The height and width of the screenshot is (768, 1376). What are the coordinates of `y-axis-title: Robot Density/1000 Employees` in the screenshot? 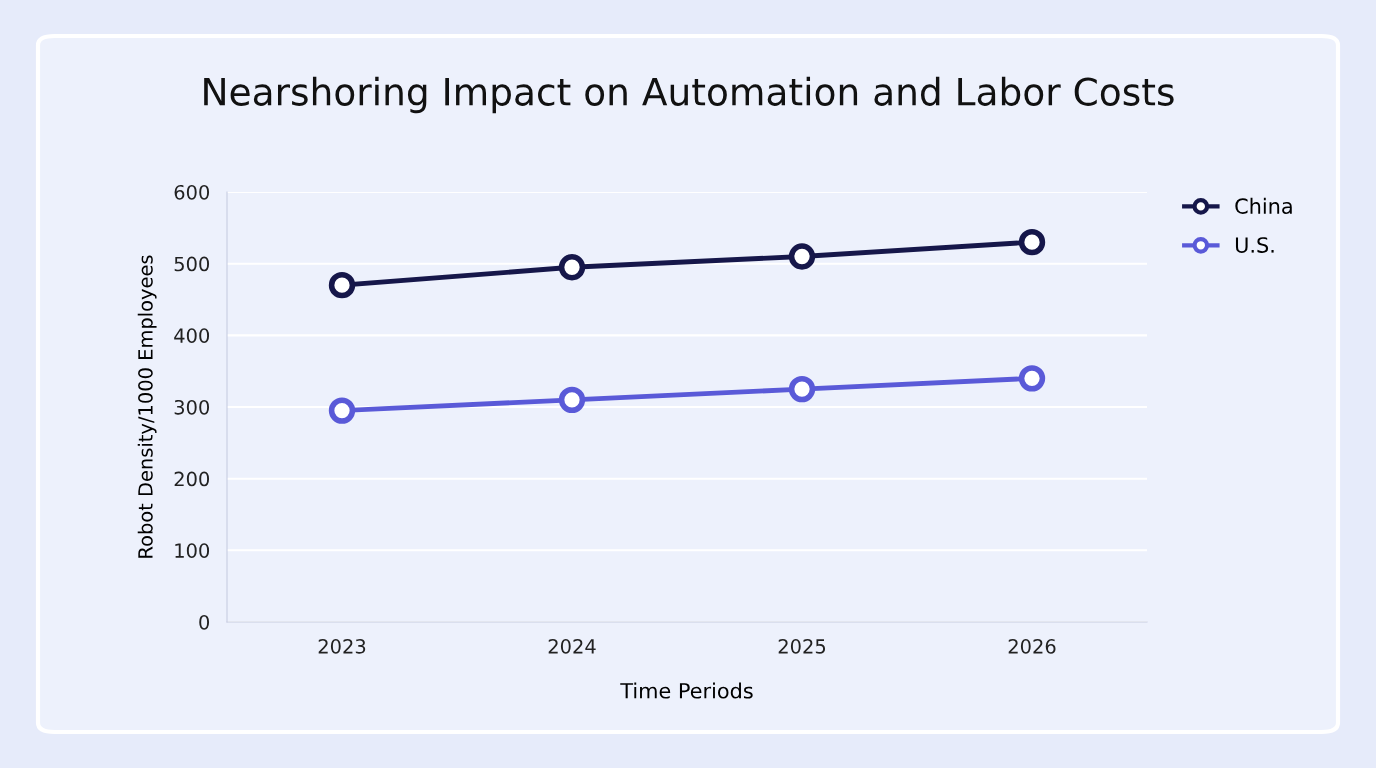 It's located at (147, 406).